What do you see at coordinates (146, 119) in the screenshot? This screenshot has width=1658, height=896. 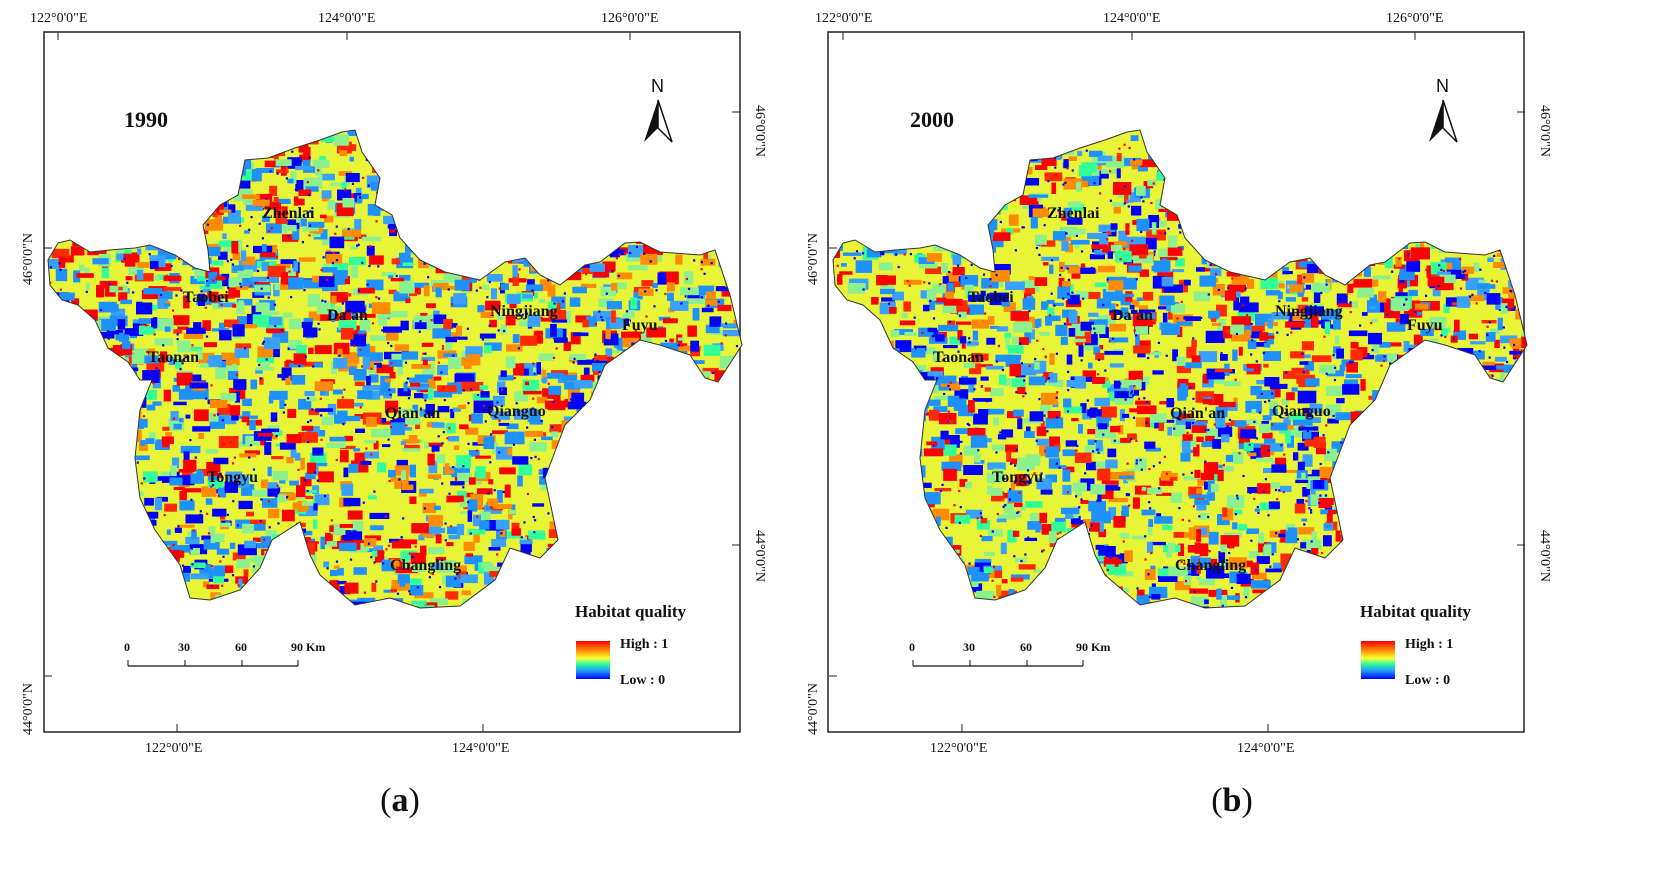 I see `year-label: 1990` at bounding box center [146, 119].